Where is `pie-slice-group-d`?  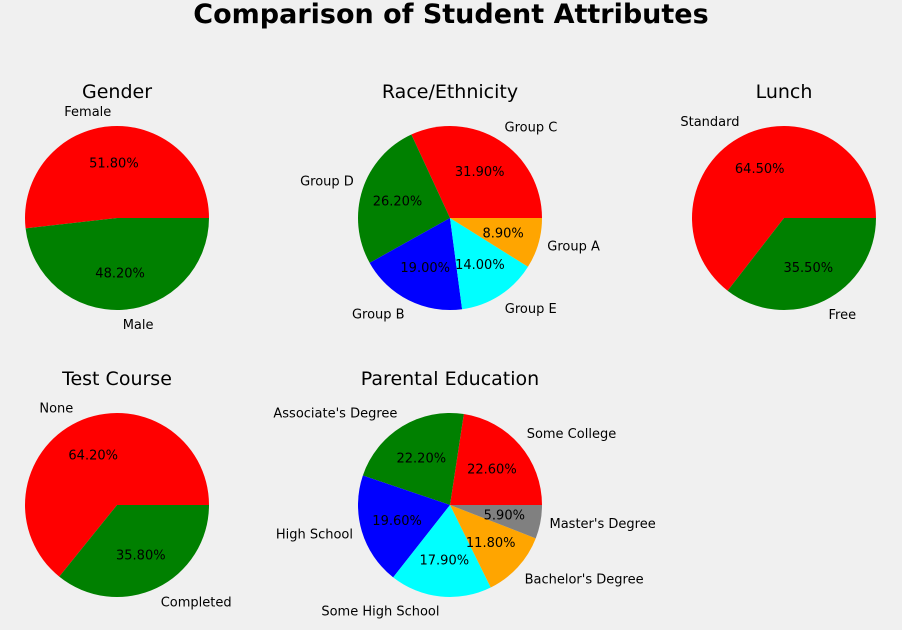
pie-slice-group-d is located at coordinates (403, 198).